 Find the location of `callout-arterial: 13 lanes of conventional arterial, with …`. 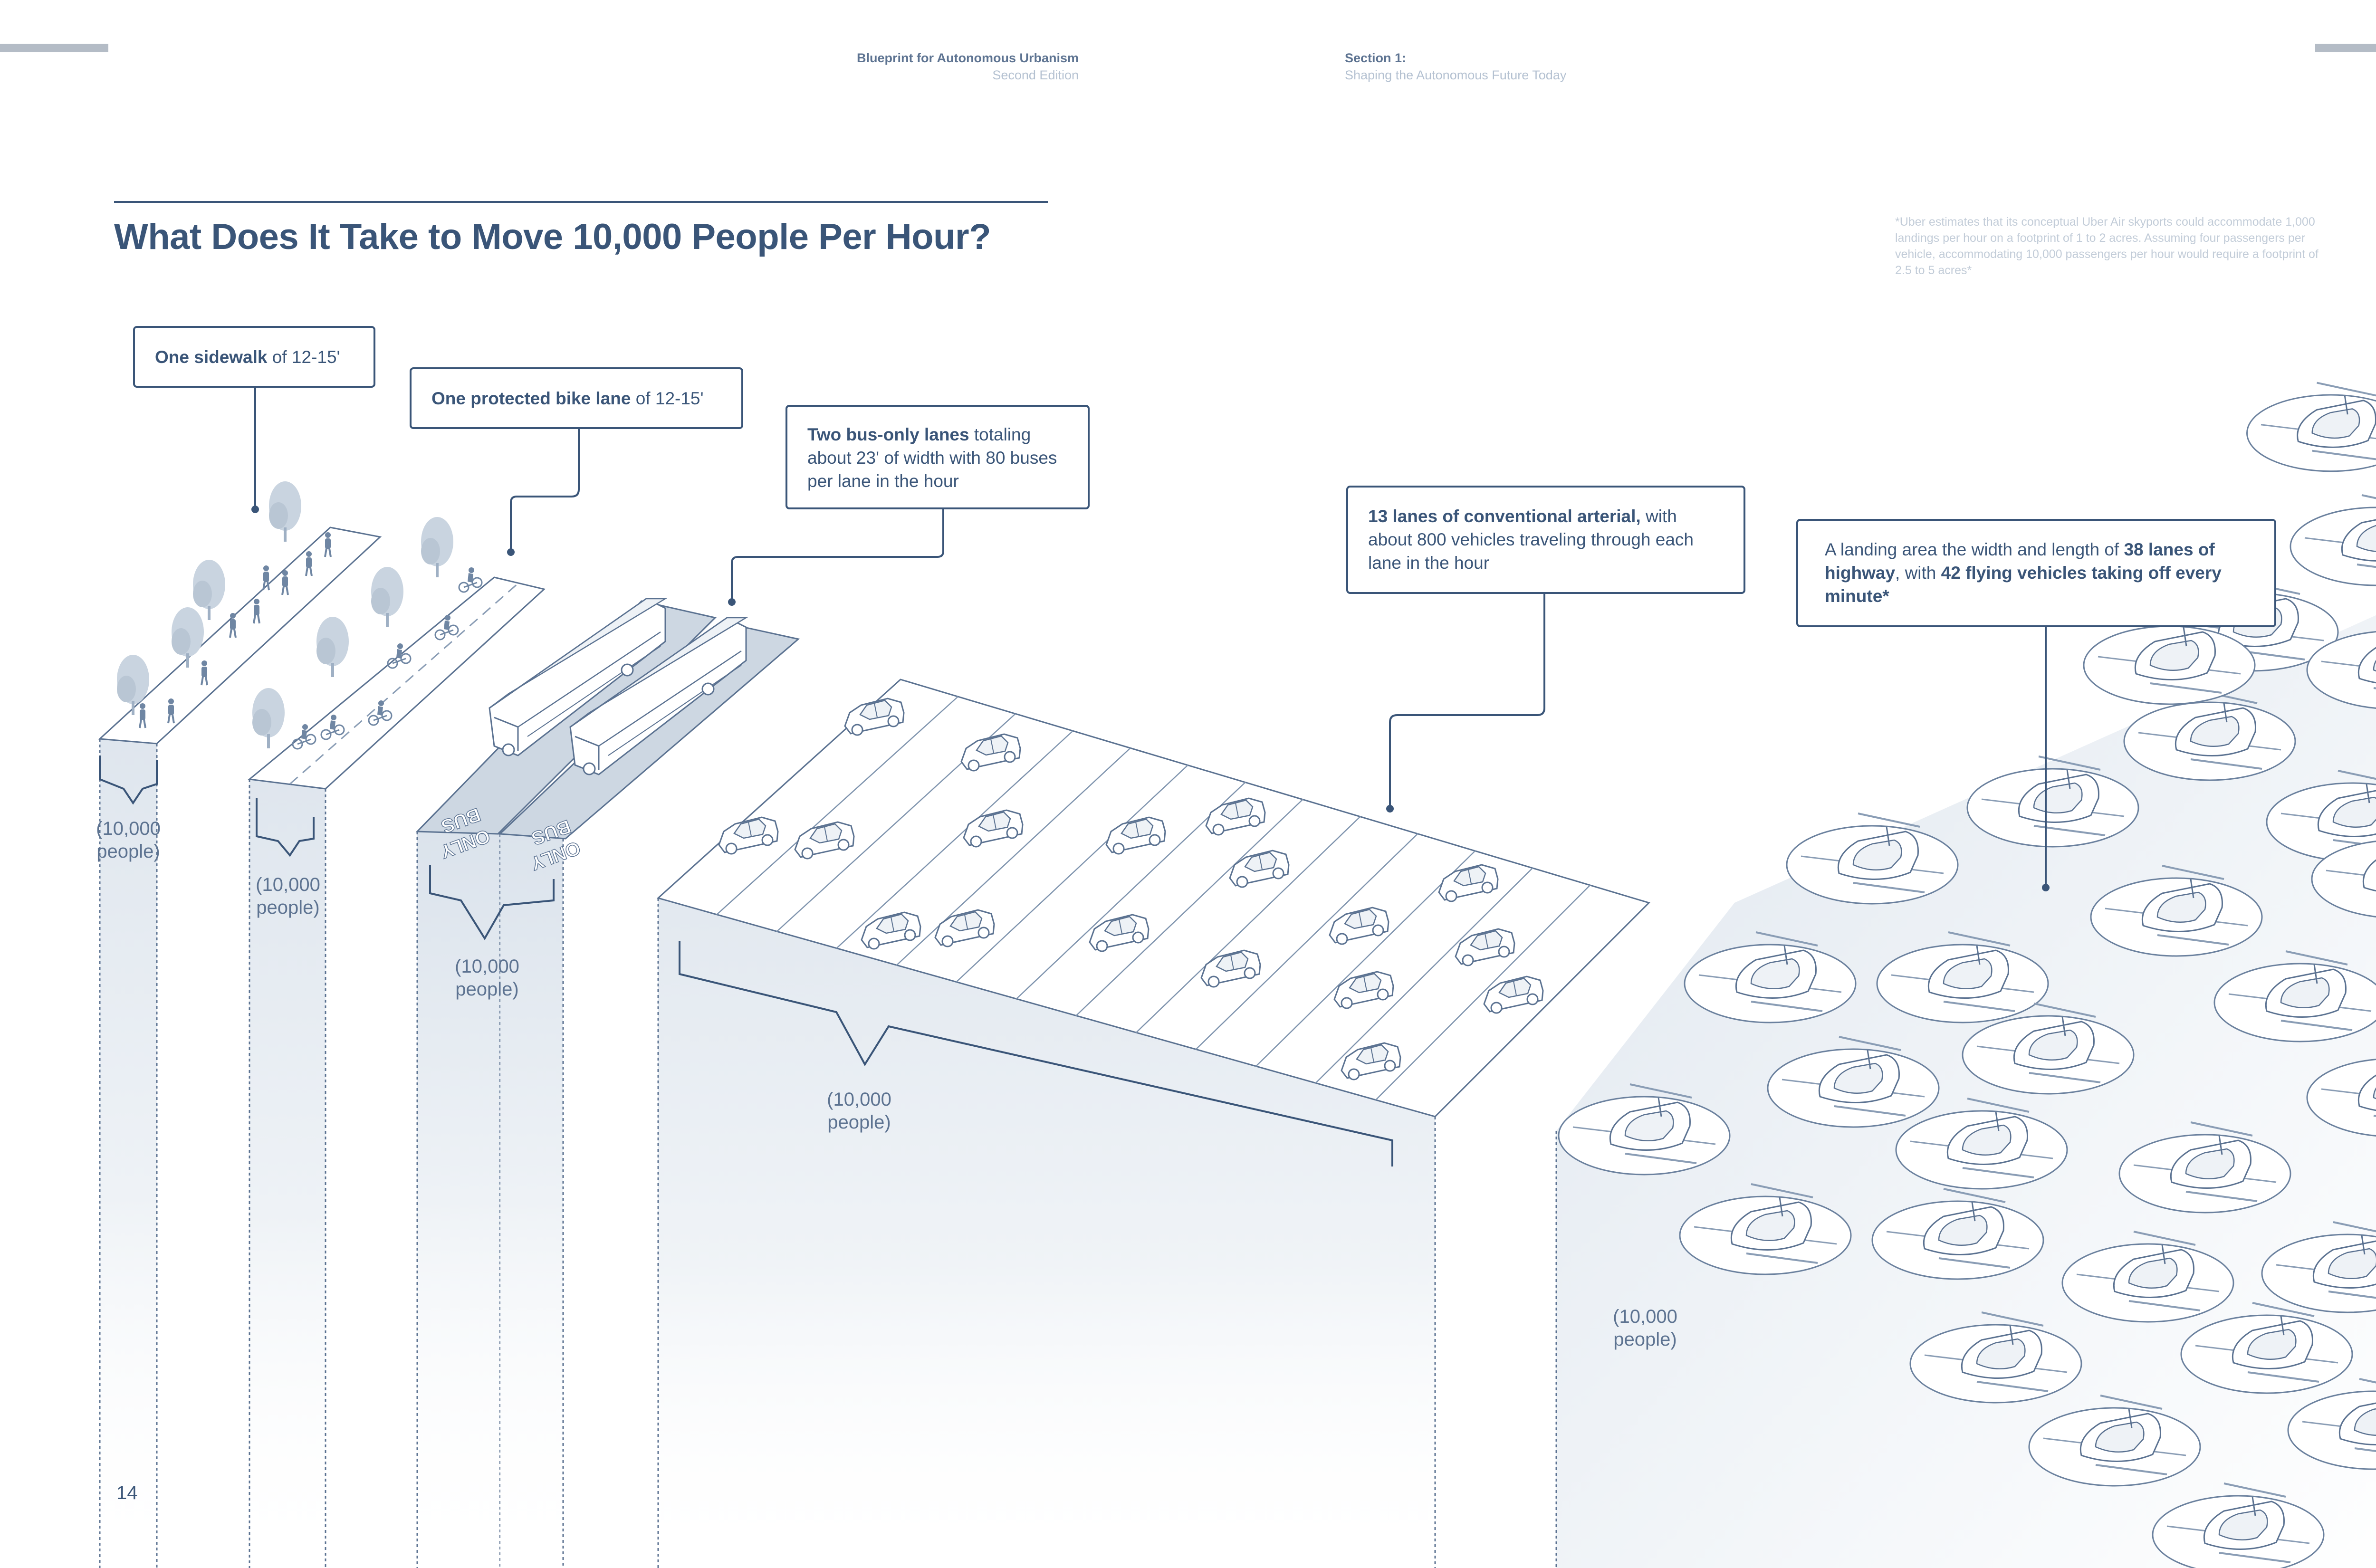

callout-arterial: 13 lanes of conventional arterial, with … is located at coordinates (1545, 540).